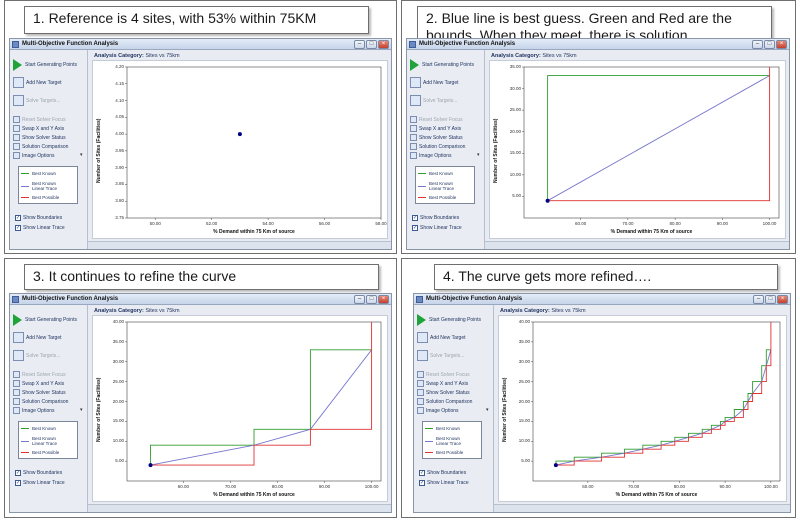 Image resolution: width=800 pixels, height=522 pixels. Describe the element at coordinates (44, 392) in the screenshot. I see `show-status-label: Show Solver Status` at that location.